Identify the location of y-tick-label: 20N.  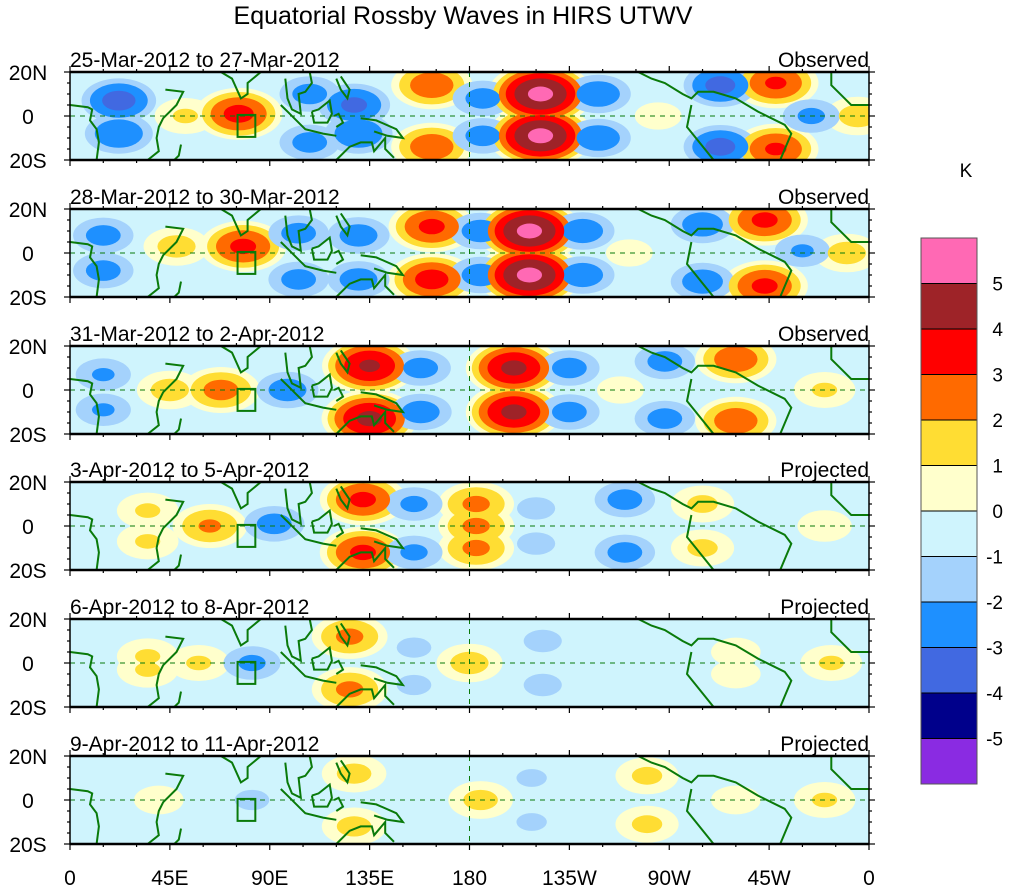
(28, 73).